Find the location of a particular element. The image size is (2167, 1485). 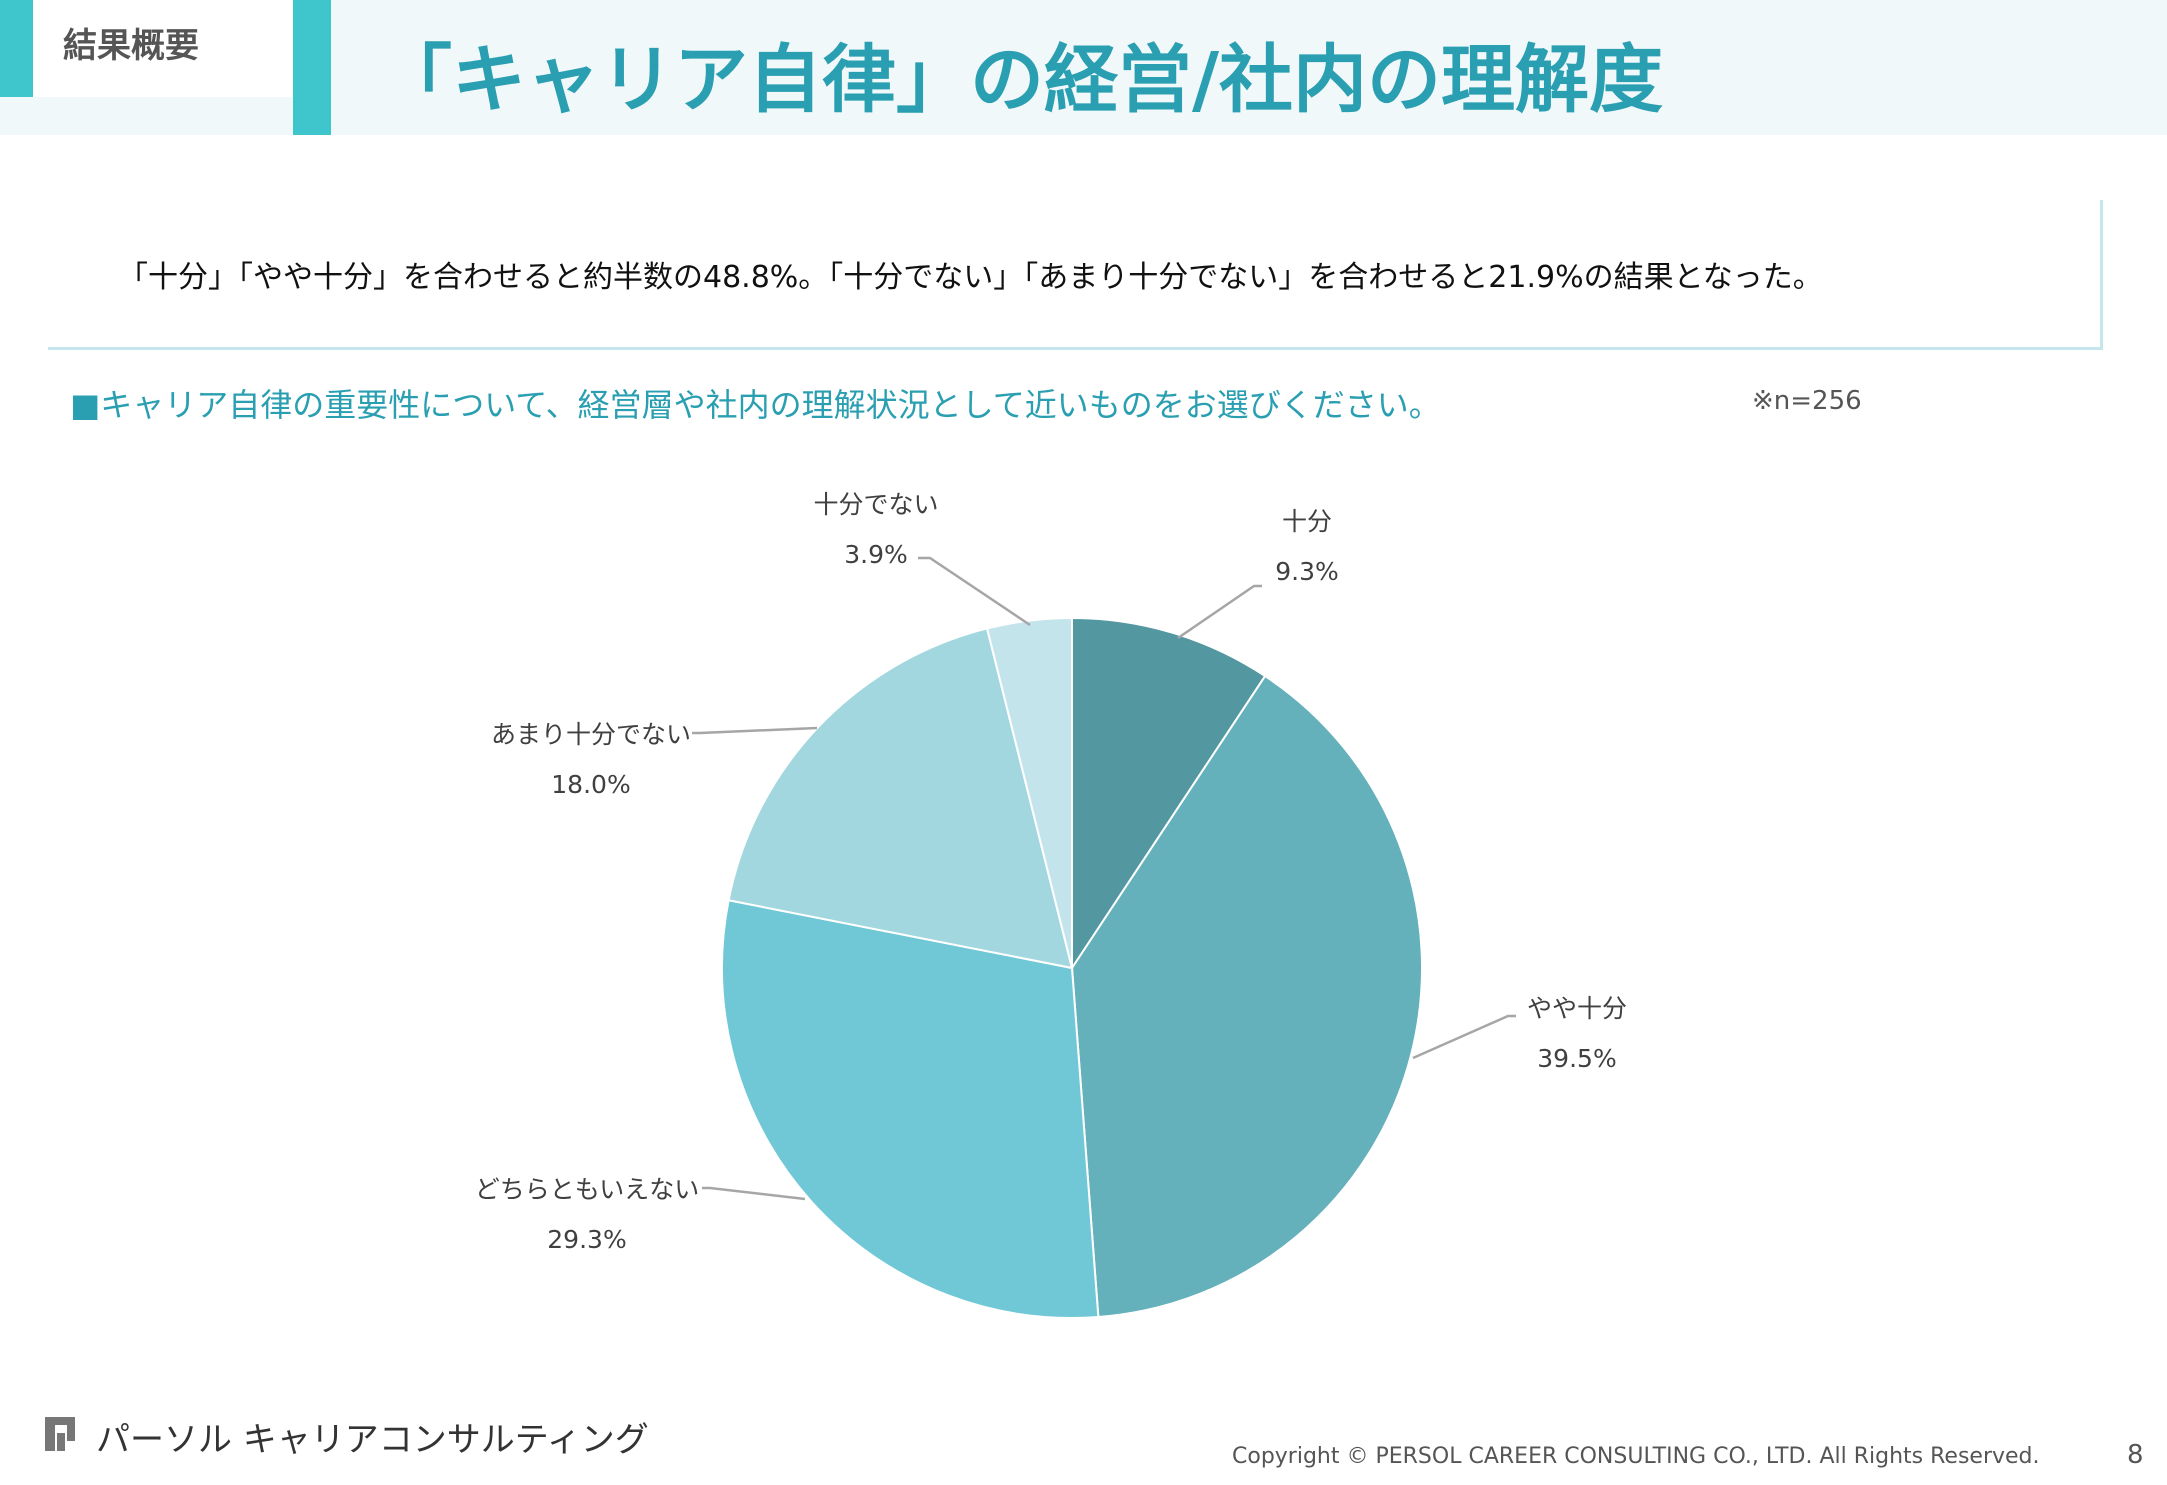

value-label-dochira-tomo-ienai: 29.3% is located at coordinates (586, 1239).